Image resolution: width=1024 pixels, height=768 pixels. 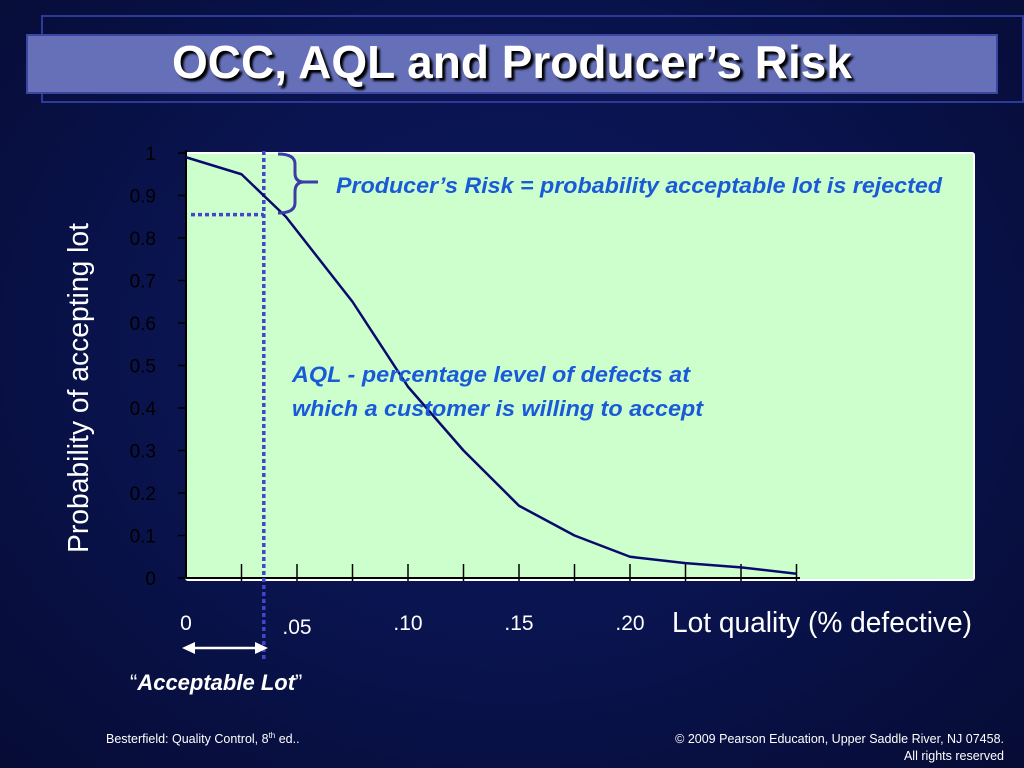 I want to click on title-bar, so click(x=512, y=64).